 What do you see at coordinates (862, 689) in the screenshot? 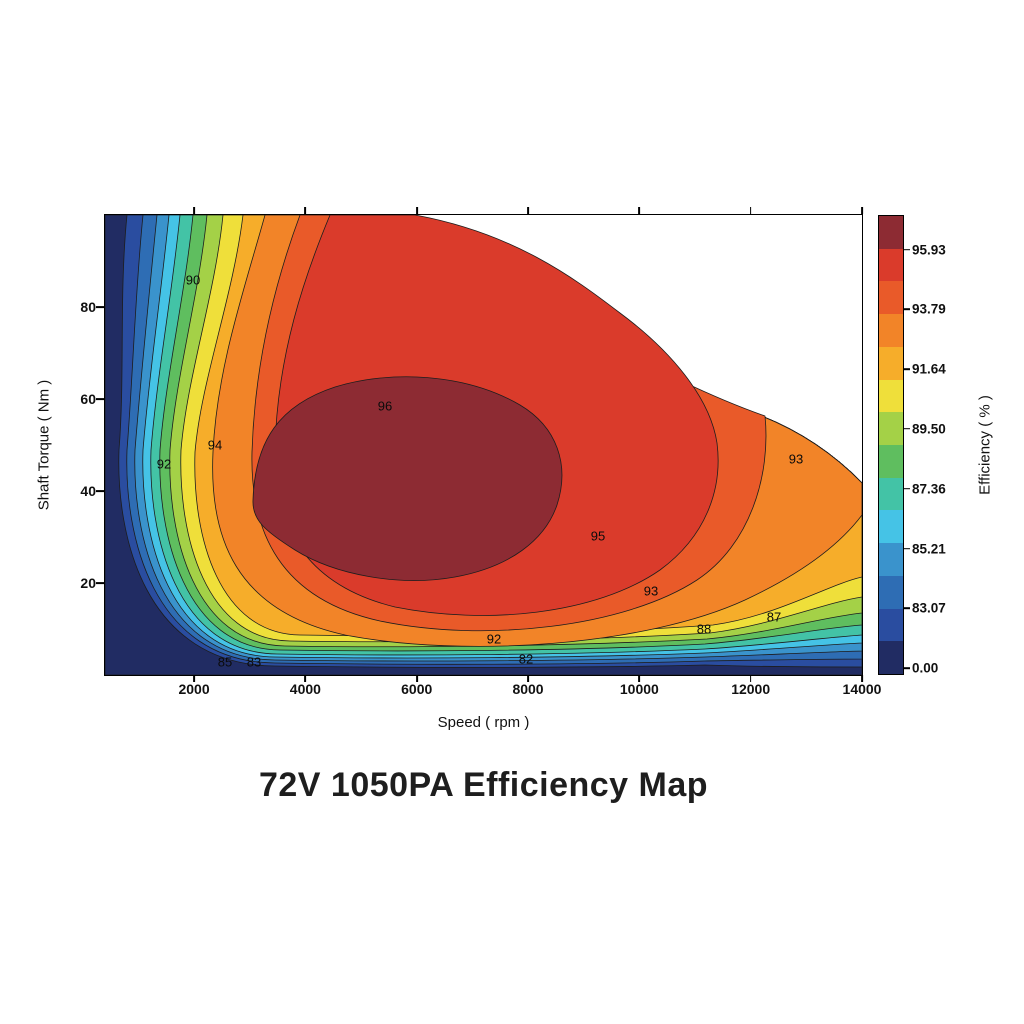
I see `x-tick-label: 14000` at bounding box center [862, 689].